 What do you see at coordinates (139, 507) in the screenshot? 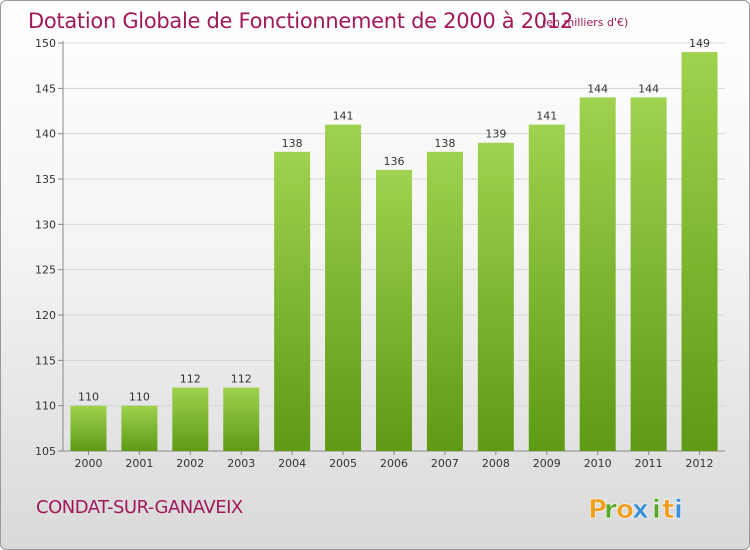
I see `commune-name: CONDAT-SUR-GANAVEIX` at bounding box center [139, 507].